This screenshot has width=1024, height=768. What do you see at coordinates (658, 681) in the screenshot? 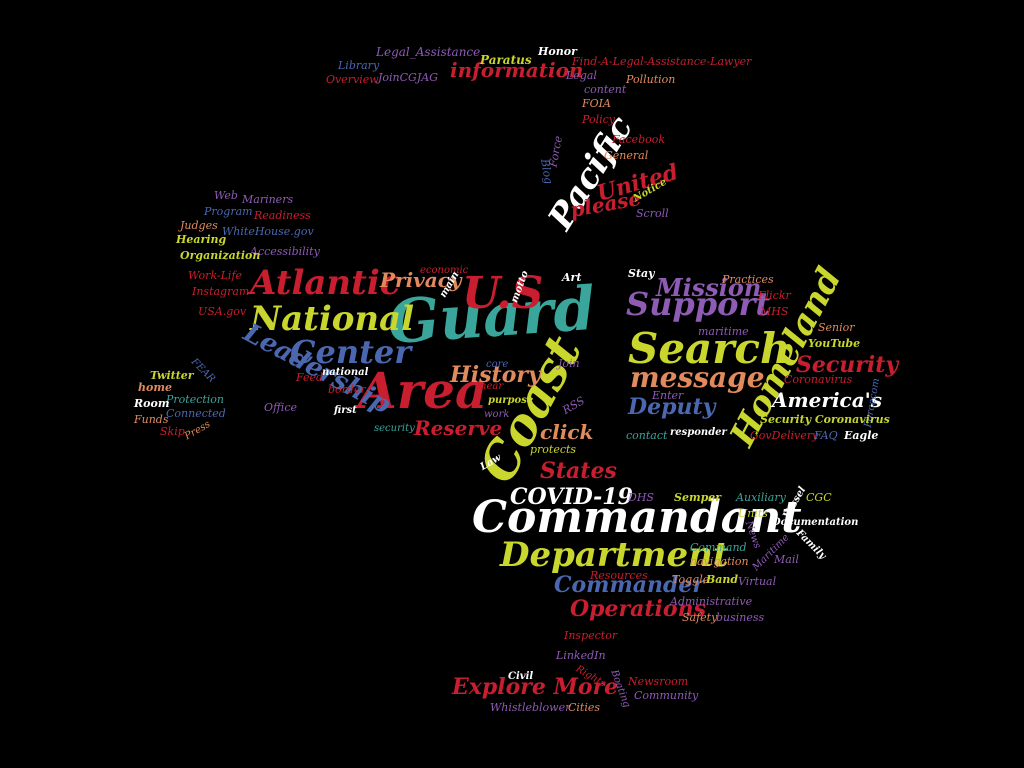
I see `word-newsroom: Newsroom` at bounding box center [658, 681].